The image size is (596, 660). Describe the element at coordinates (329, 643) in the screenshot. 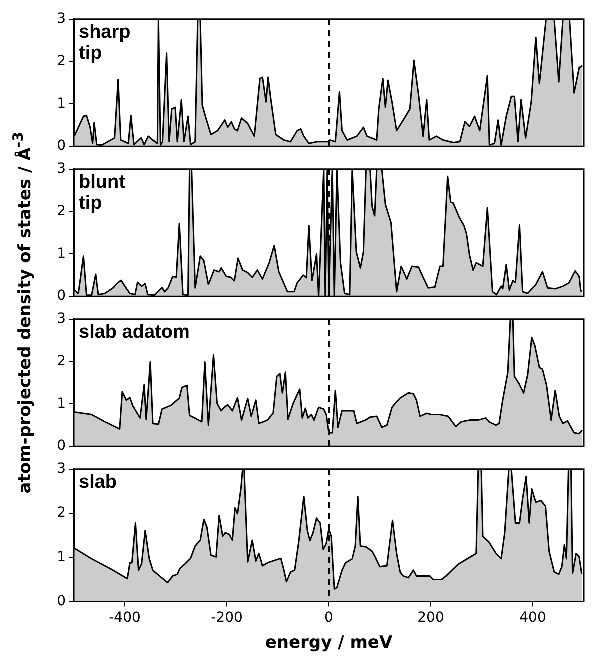

I see `x-axis-title: energy / meV` at that location.